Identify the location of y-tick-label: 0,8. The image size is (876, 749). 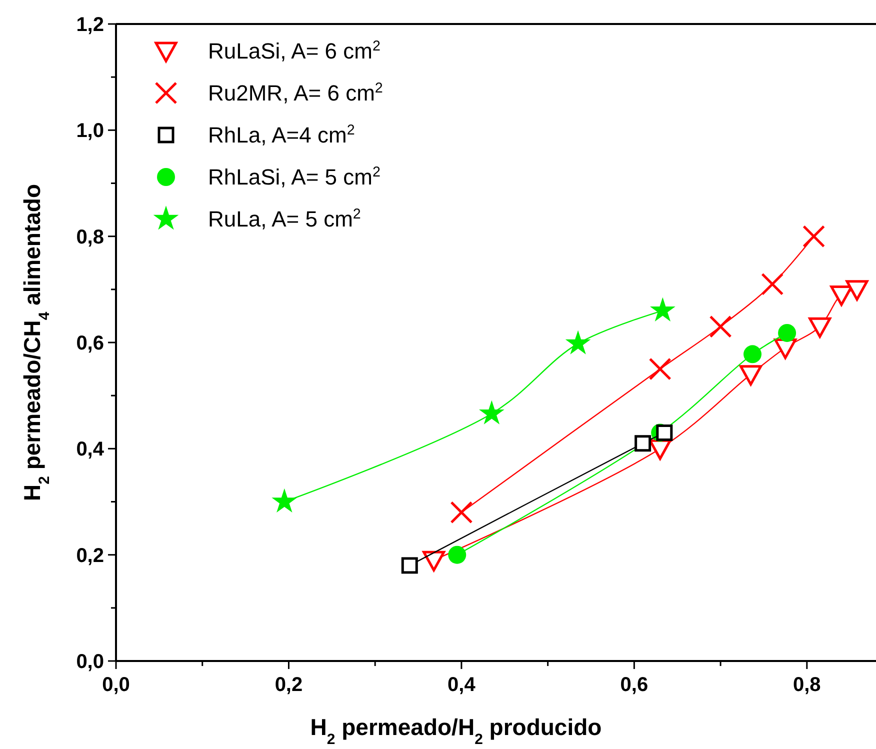
(90, 237).